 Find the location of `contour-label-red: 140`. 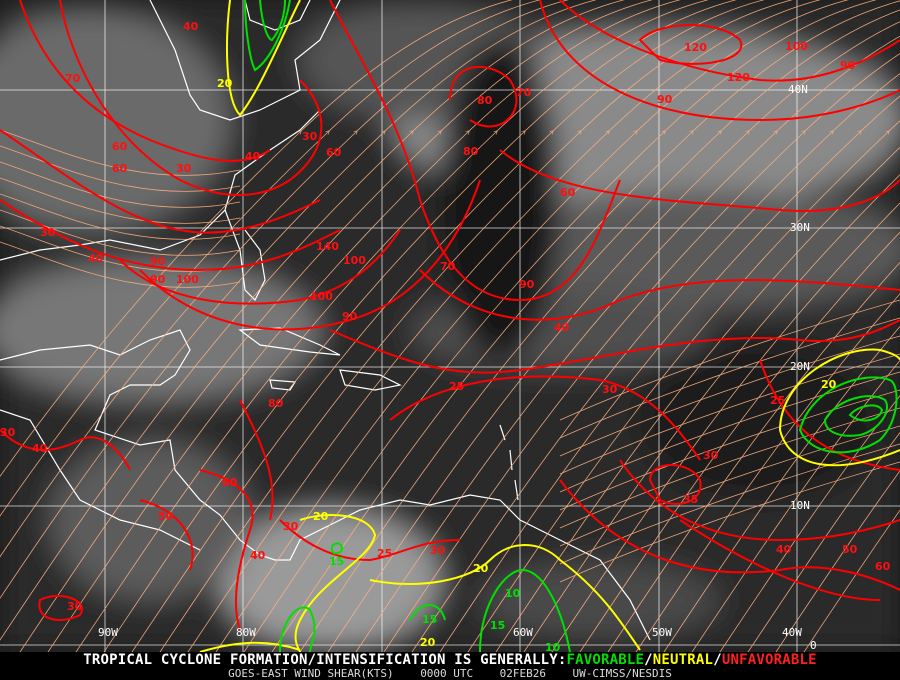

contour-label-red: 140 is located at coordinates (327, 246).